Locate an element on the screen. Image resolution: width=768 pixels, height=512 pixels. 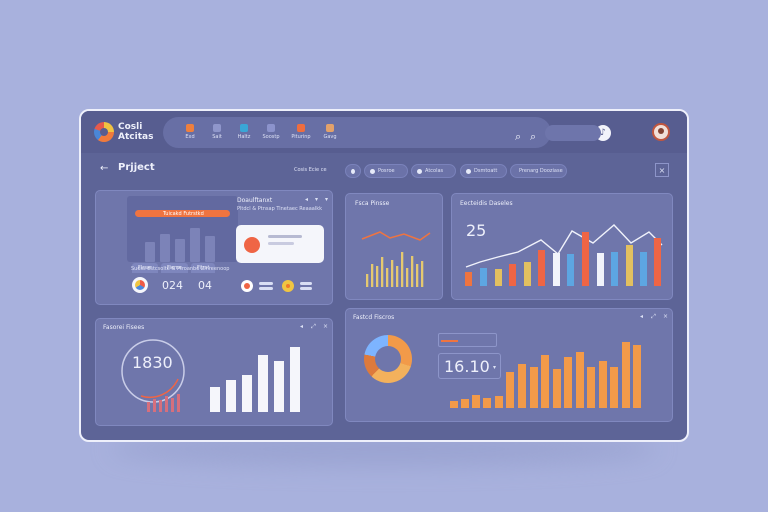
nav-item-exd: Exd is located at coordinates (190, 134).